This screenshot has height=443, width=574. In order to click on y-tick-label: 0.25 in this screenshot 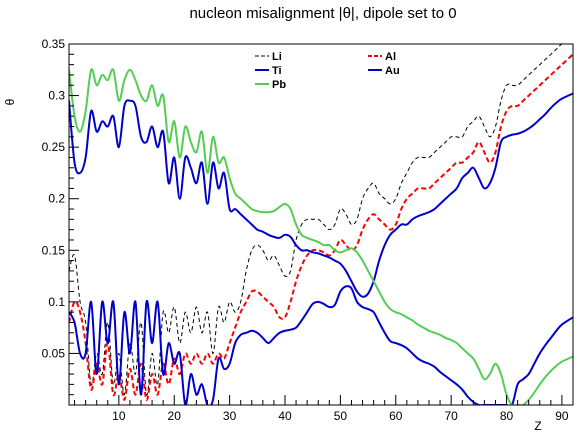, I will do `click(54, 147)`.